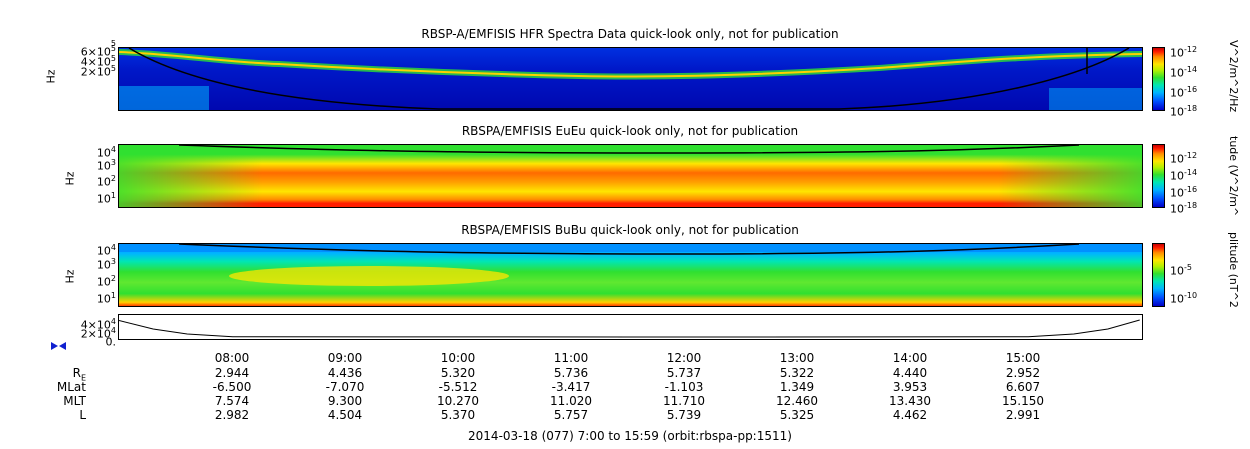 Image resolution: width=1250 pixels, height=449 pixels. Describe the element at coordinates (910, 387) in the screenshot. I see `ephemeris-cell-mlat: 3.953` at that location.